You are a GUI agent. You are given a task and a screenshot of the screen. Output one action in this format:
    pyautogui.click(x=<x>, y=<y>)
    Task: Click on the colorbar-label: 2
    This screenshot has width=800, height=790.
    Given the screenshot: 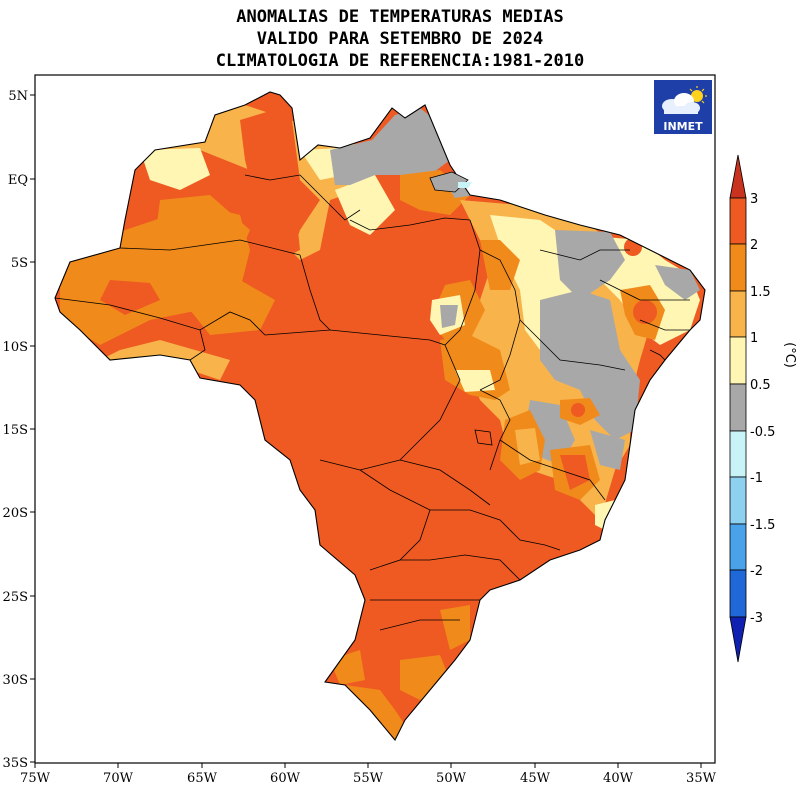 What is the action you would take?
    pyautogui.click(x=754, y=245)
    